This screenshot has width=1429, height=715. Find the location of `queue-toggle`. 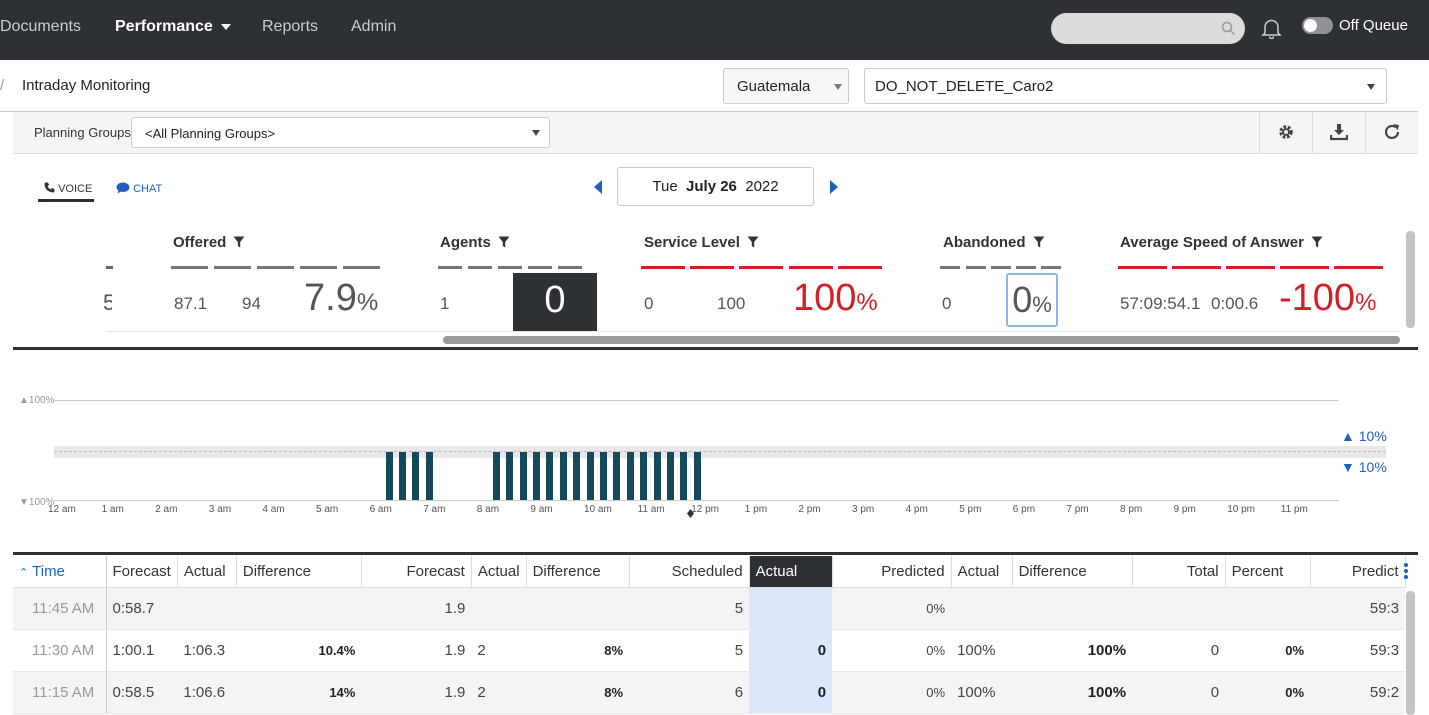

queue-toggle is located at coordinates (1317, 25).